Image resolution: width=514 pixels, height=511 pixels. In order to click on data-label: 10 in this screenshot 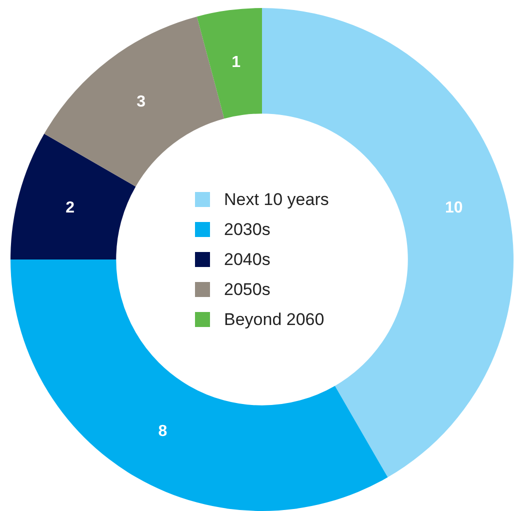, I will do `click(454, 207)`.